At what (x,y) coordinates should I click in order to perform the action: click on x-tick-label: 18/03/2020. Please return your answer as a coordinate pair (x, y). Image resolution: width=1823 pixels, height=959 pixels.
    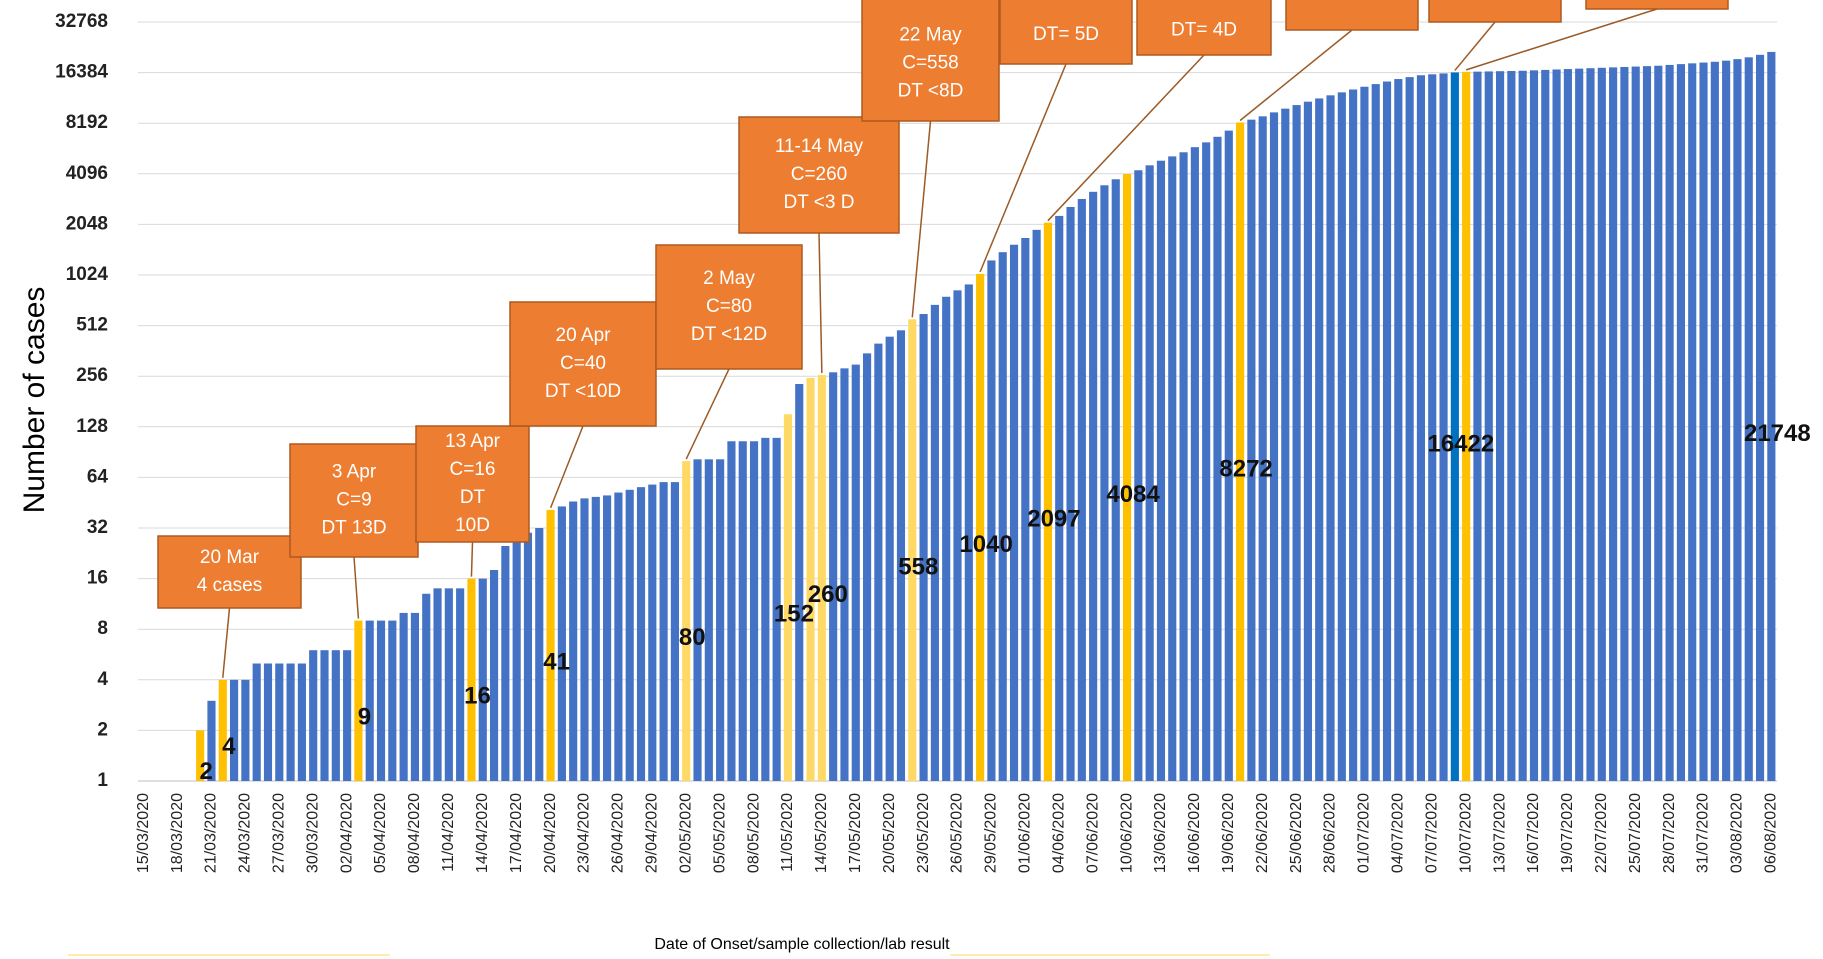
    Looking at the image, I should click on (177, 833).